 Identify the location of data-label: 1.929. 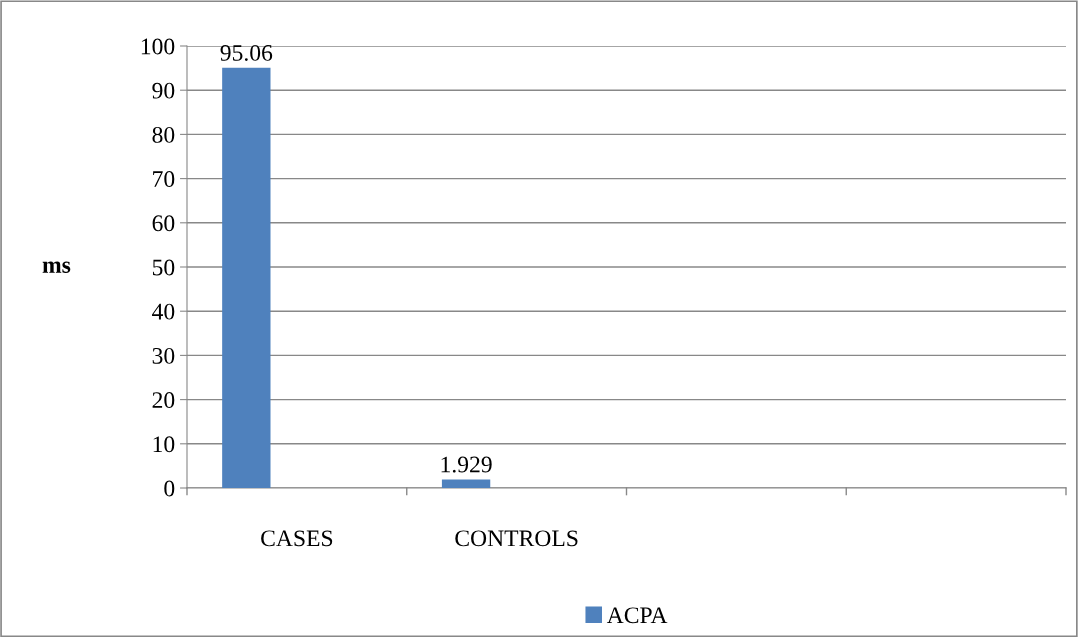
(466, 464).